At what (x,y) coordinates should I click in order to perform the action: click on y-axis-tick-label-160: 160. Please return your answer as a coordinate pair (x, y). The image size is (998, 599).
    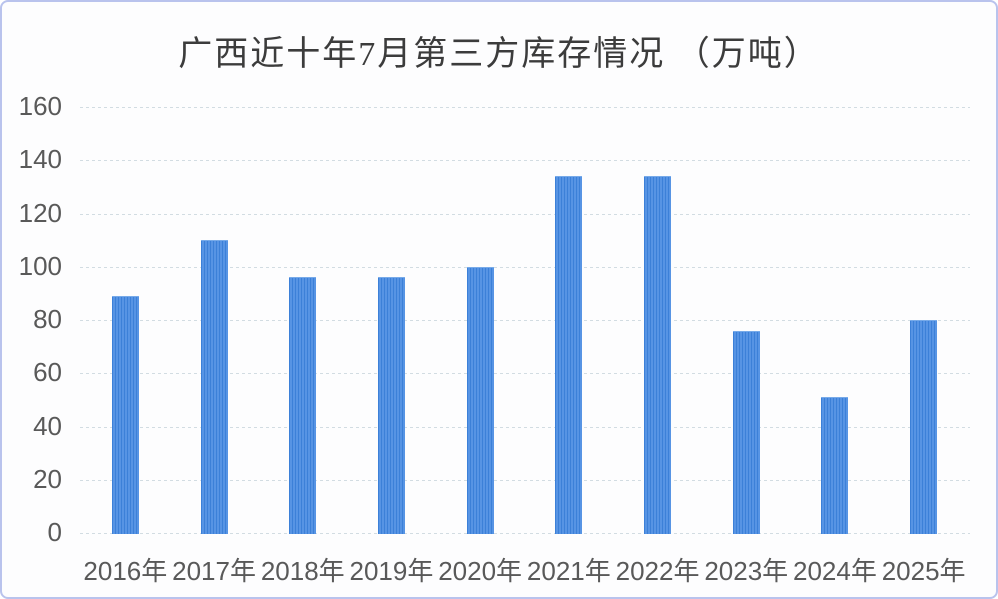
    Looking at the image, I should click on (40, 106).